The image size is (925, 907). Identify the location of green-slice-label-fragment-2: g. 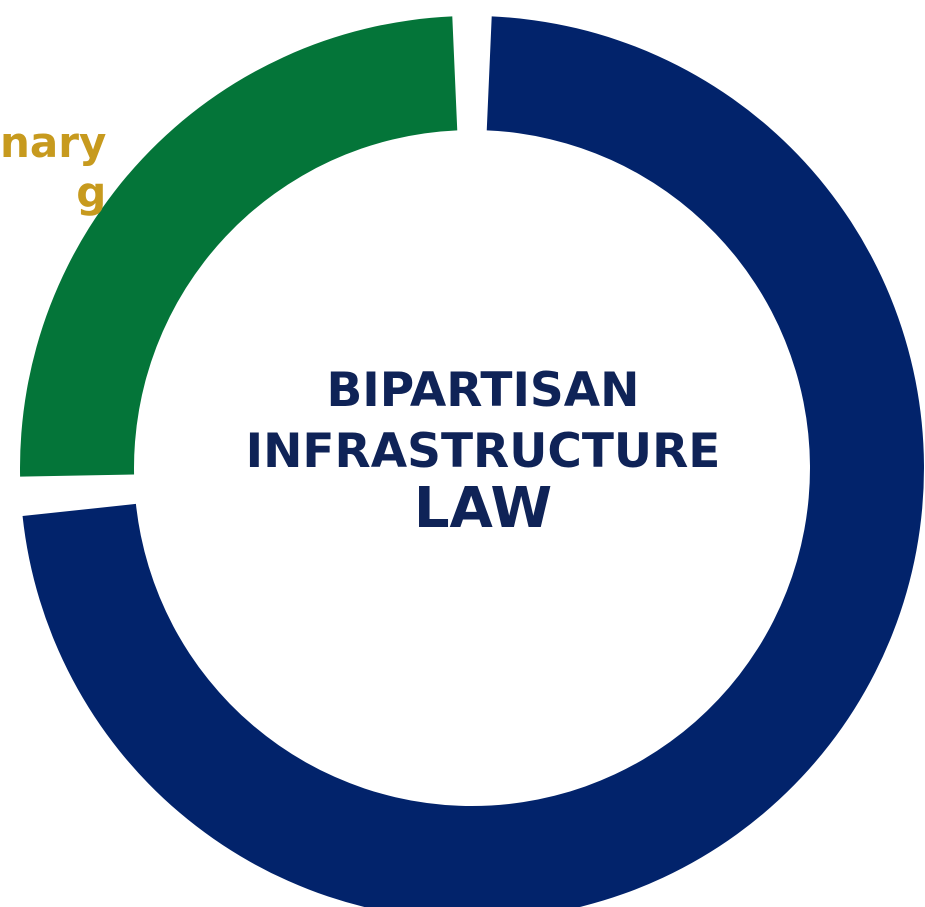
(91, 192).